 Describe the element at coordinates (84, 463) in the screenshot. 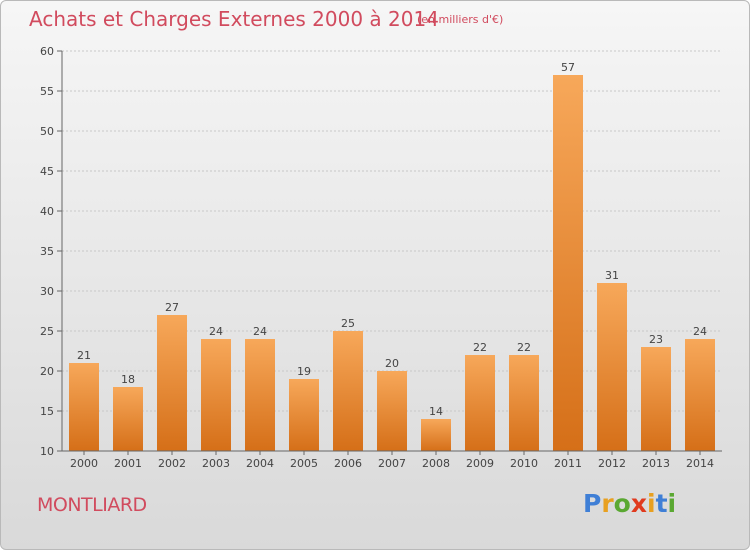

I see `x-tick-label: 2000` at that location.